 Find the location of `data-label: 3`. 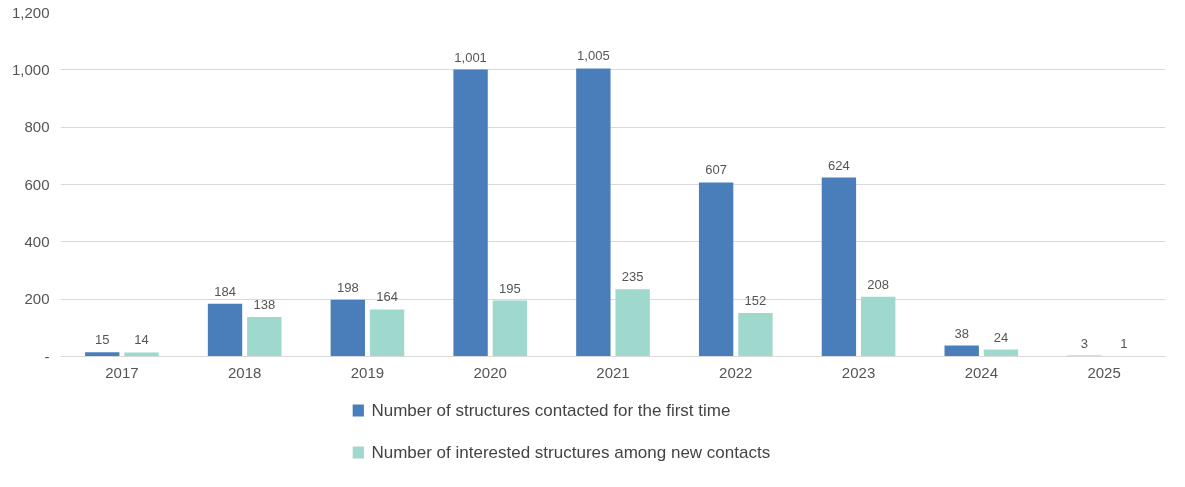

data-label: 3 is located at coordinates (1084, 343).